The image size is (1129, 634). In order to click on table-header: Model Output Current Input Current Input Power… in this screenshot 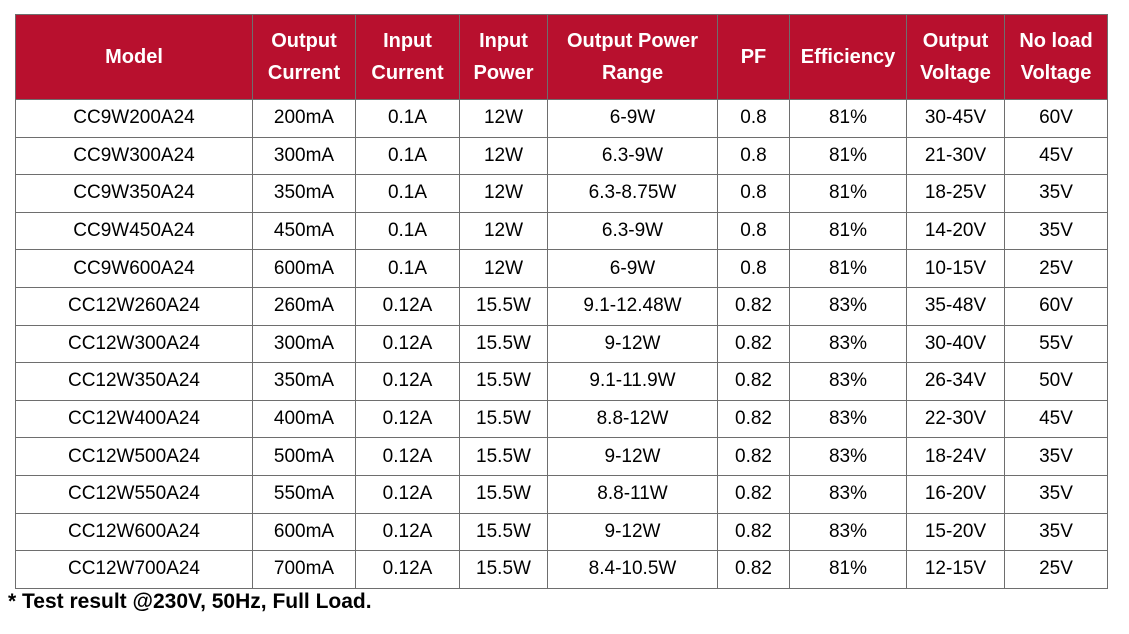, I will do `click(561, 57)`.